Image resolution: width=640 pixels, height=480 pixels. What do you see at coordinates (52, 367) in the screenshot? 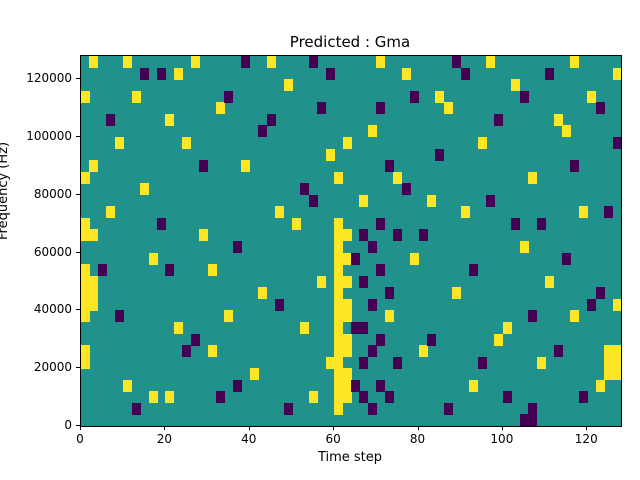
I see `y-tick-label: 20000` at bounding box center [52, 367].